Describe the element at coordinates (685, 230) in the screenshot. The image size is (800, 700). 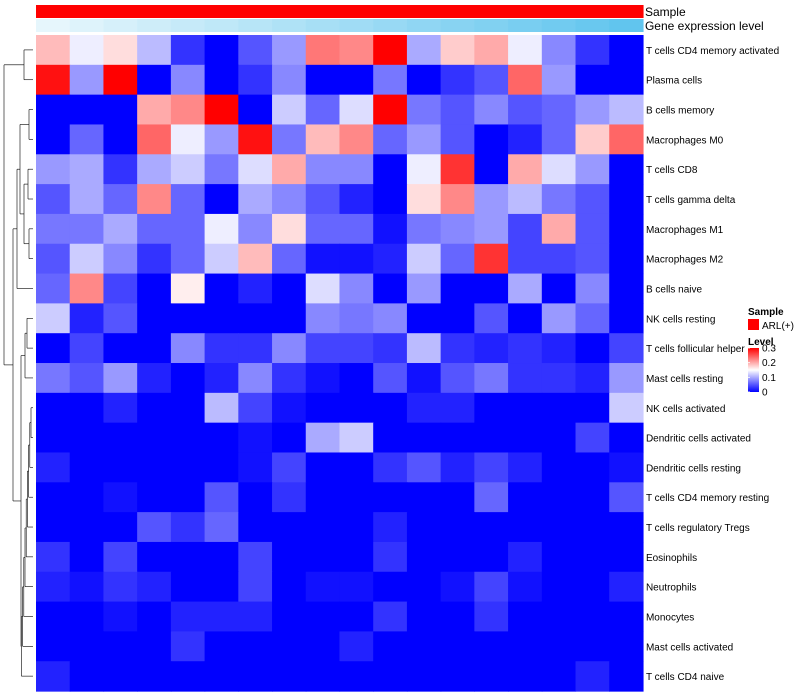
I see `row-label: Macrophages M1` at that location.